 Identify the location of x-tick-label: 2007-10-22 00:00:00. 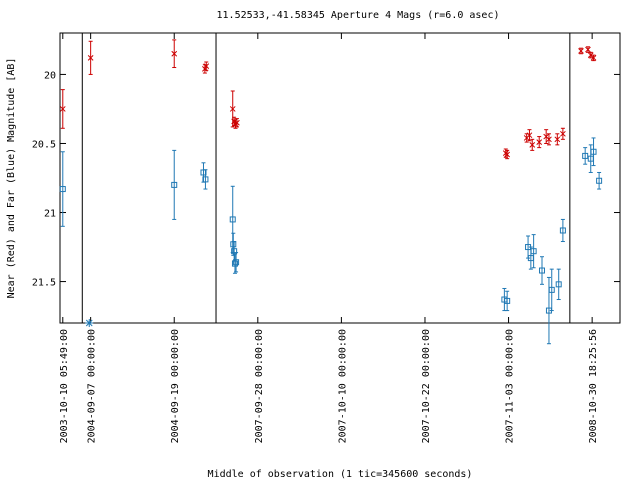
(426, 386).